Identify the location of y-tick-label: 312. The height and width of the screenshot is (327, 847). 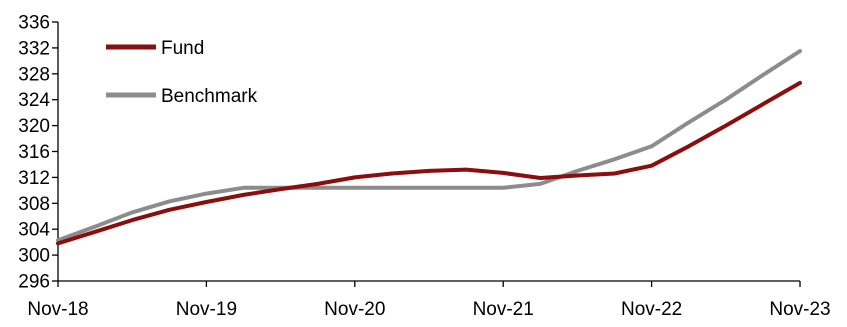
(34, 178).